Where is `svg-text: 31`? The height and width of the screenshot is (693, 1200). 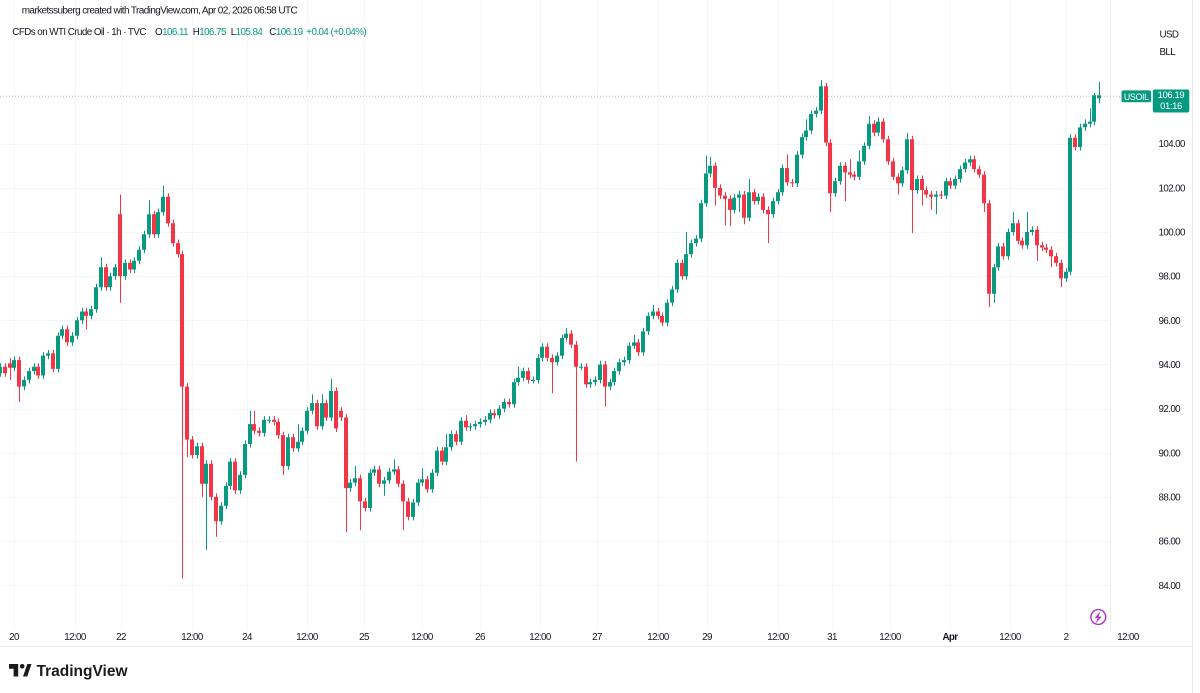 svg-text: 31 is located at coordinates (832, 637).